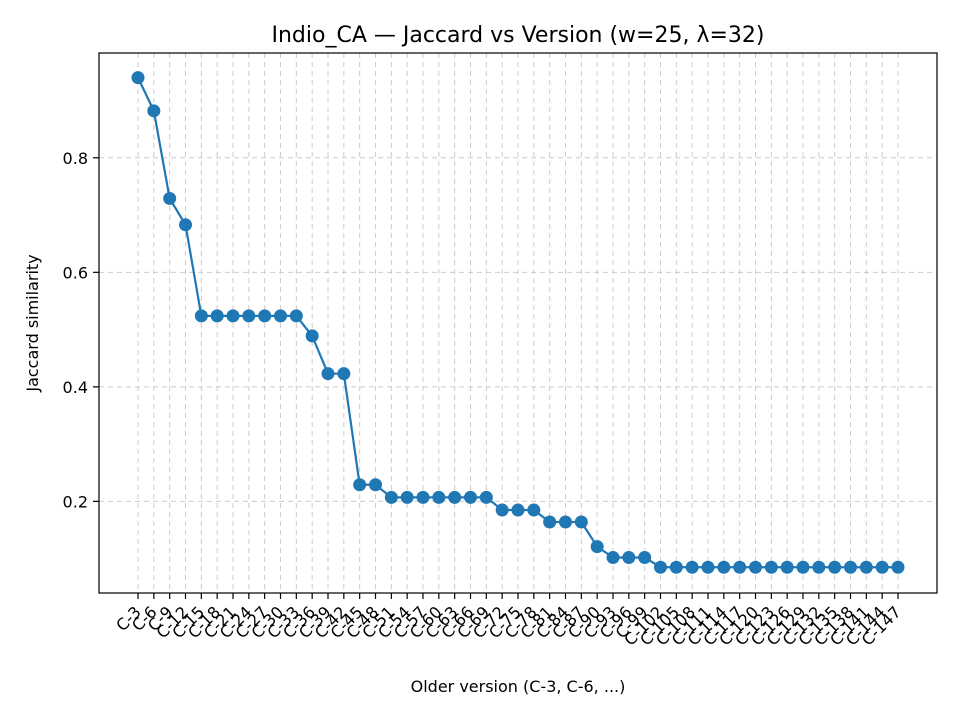 Image resolution: width=960 pixels, height=720 pixels. What do you see at coordinates (75, 272) in the screenshot?
I see `y-tick-label: 0.6` at bounding box center [75, 272].